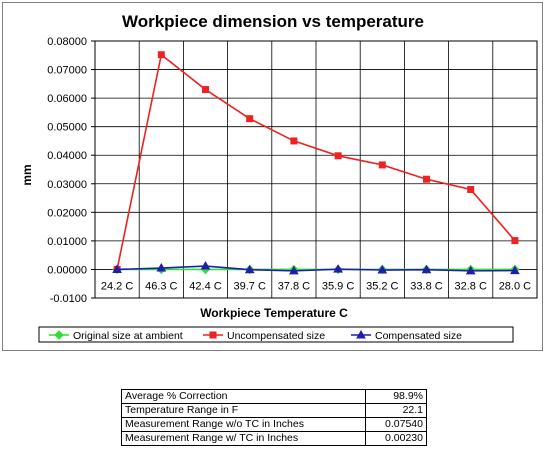  I want to click on x-tick-label: 32.8 C, so click(470, 286).